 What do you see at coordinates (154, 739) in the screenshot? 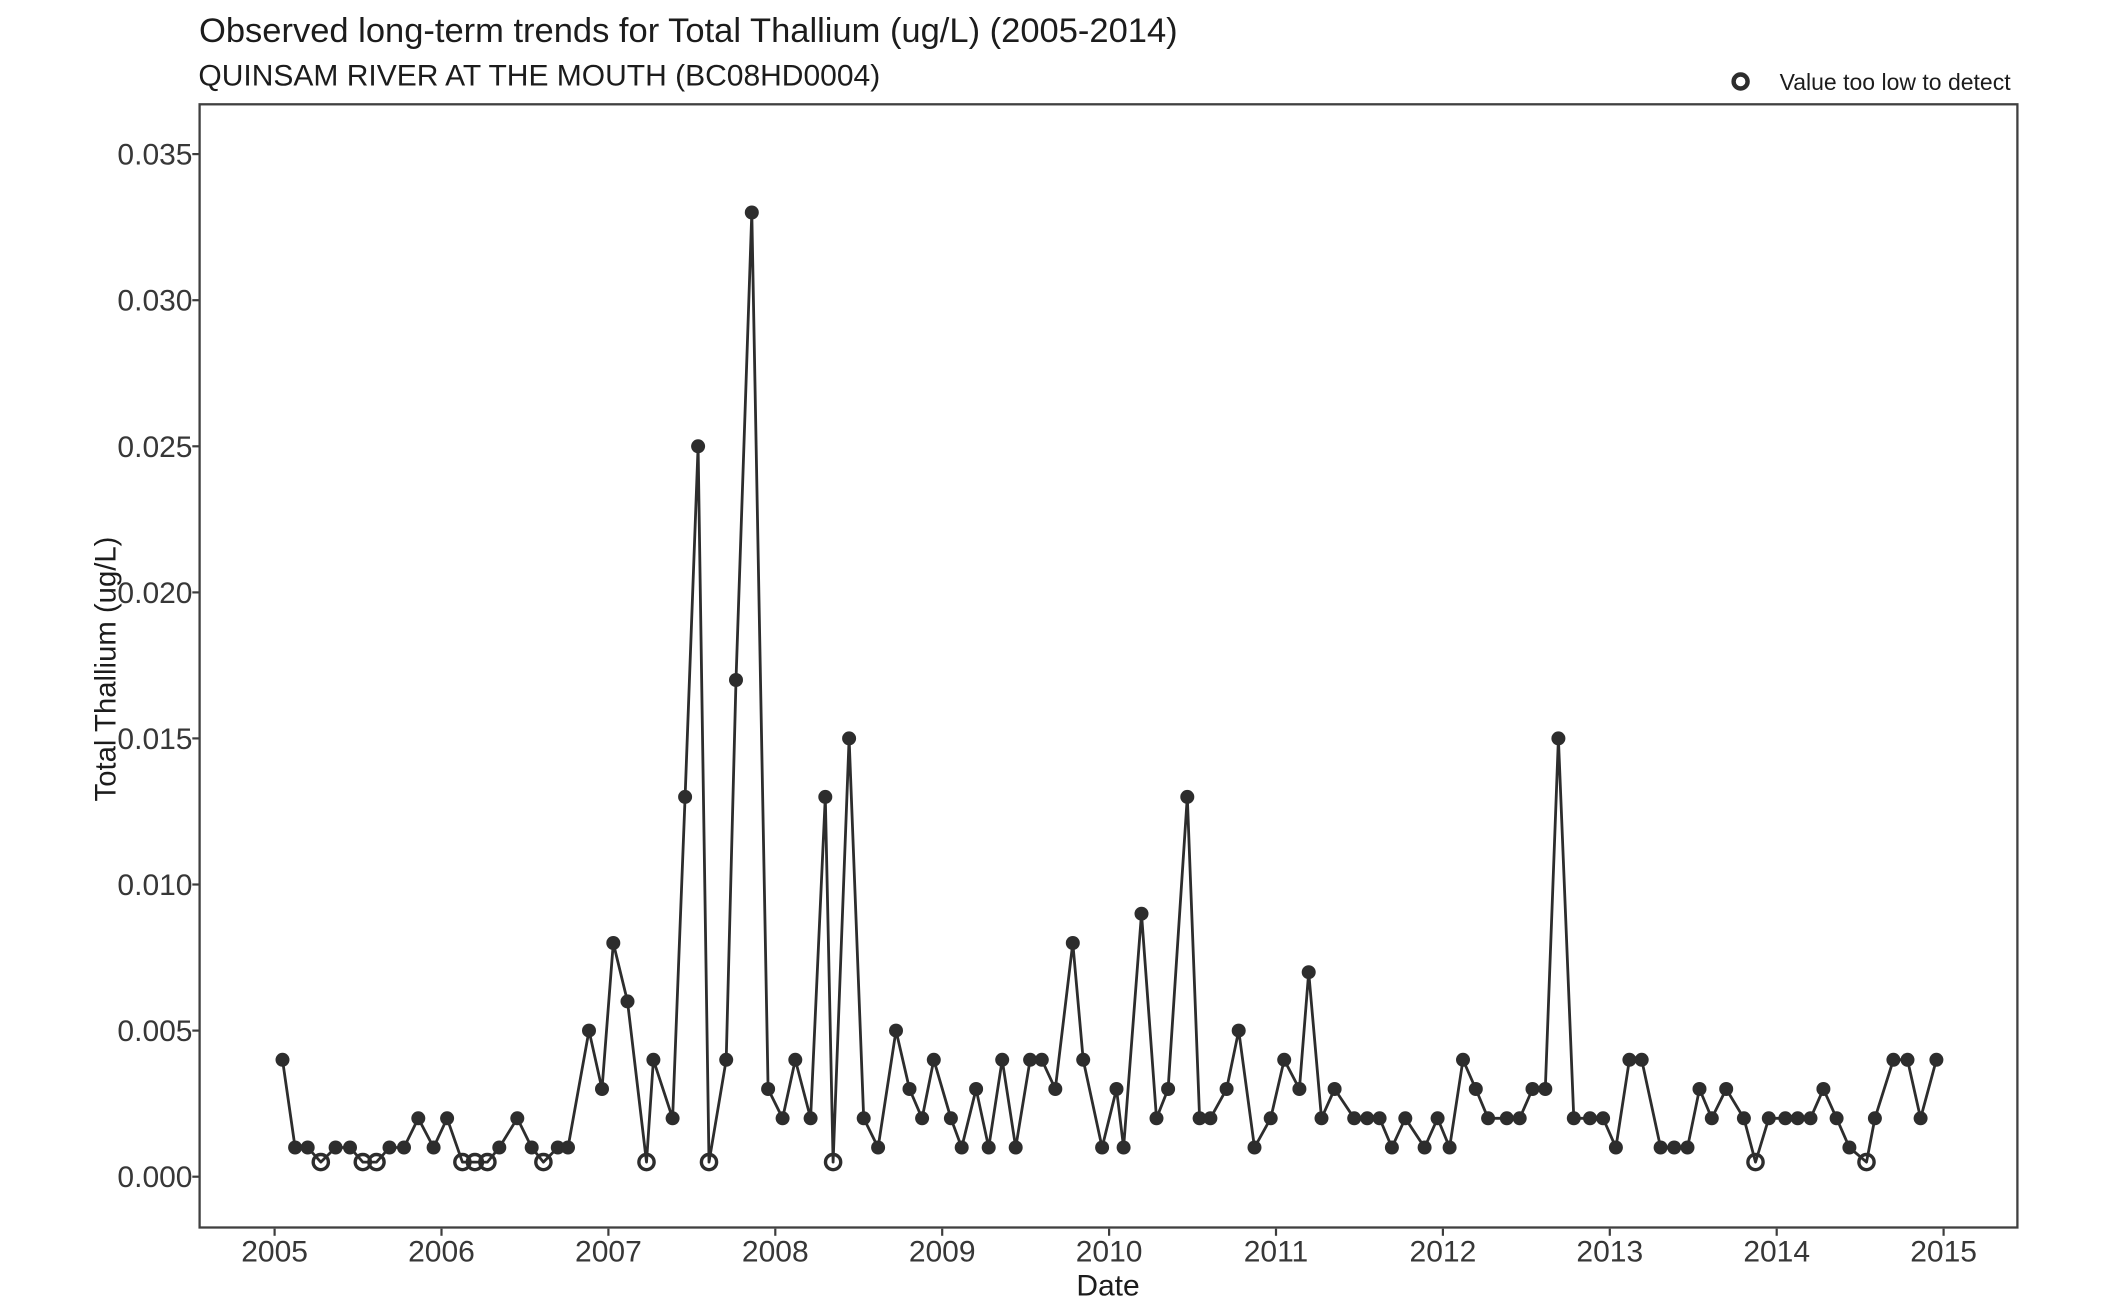
I see `svg-text: 0.015` at bounding box center [154, 739].